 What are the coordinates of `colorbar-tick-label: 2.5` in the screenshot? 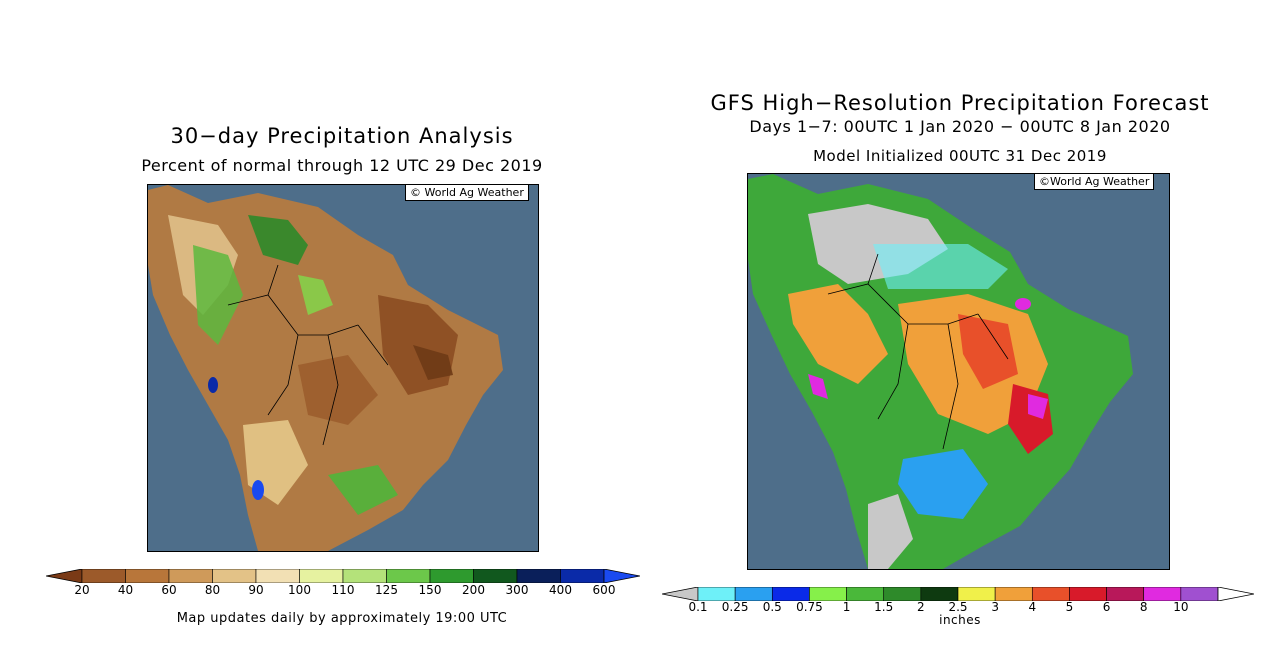 It's located at (958, 607).